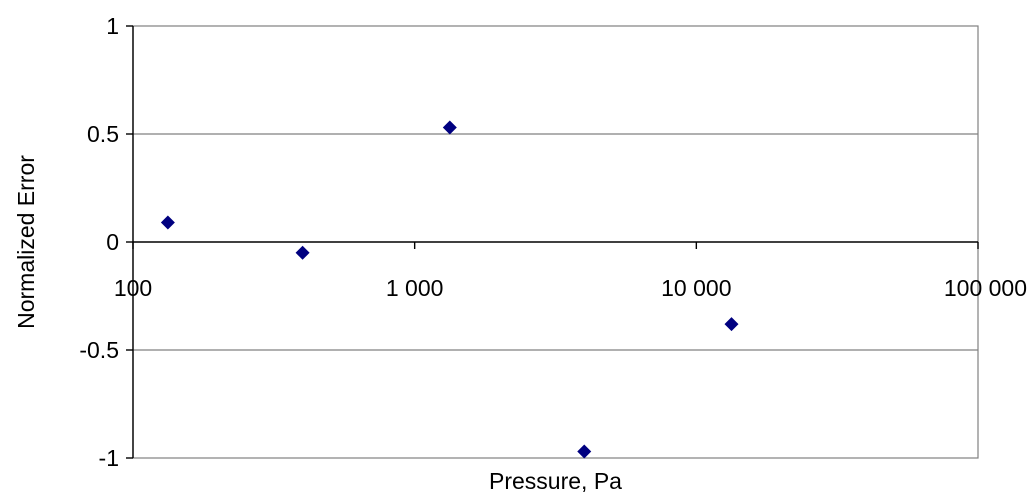 The image size is (1031, 496). What do you see at coordinates (26, 242) in the screenshot?
I see `y-axis-title: Normalized Error` at bounding box center [26, 242].